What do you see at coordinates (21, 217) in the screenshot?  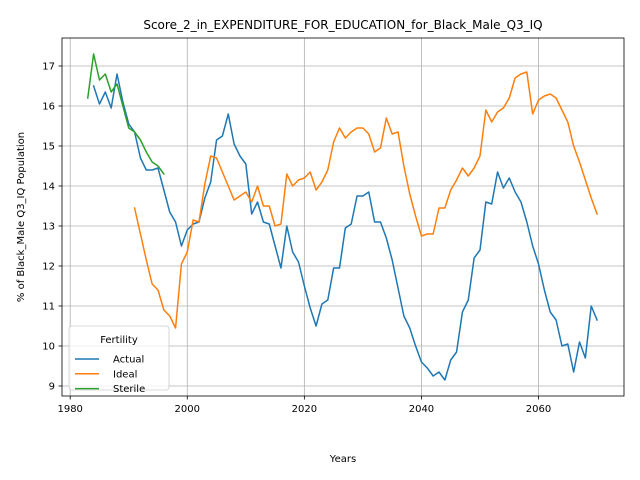 I see `y-axis-label: % of Black_Male Q3_IQ Population` at bounding box center [21, 217].